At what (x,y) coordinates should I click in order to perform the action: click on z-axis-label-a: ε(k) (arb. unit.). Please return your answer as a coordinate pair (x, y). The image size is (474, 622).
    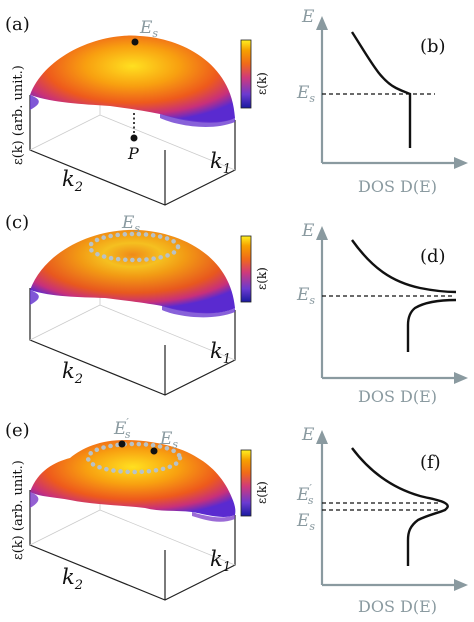
    Looking at the image, I should click on (18, 115).